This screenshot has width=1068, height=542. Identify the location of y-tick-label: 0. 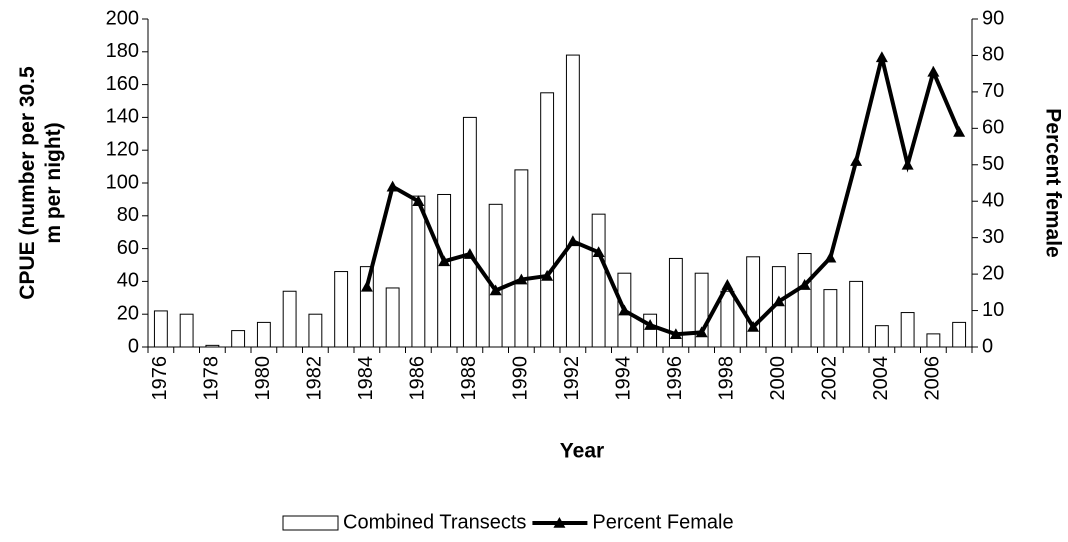
(133, 346).